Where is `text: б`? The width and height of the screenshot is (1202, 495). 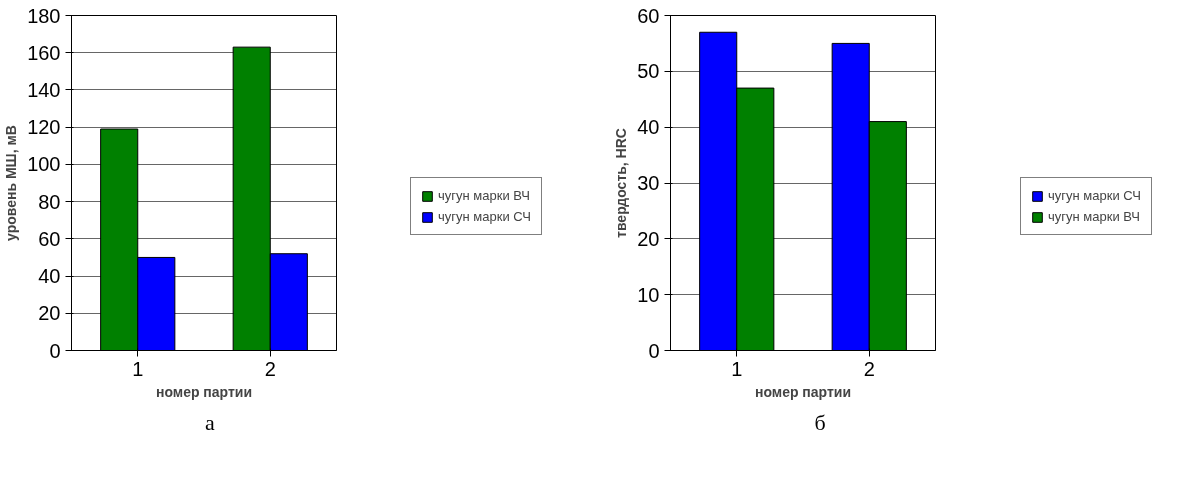 text: б is located at coordinates (820, 423).